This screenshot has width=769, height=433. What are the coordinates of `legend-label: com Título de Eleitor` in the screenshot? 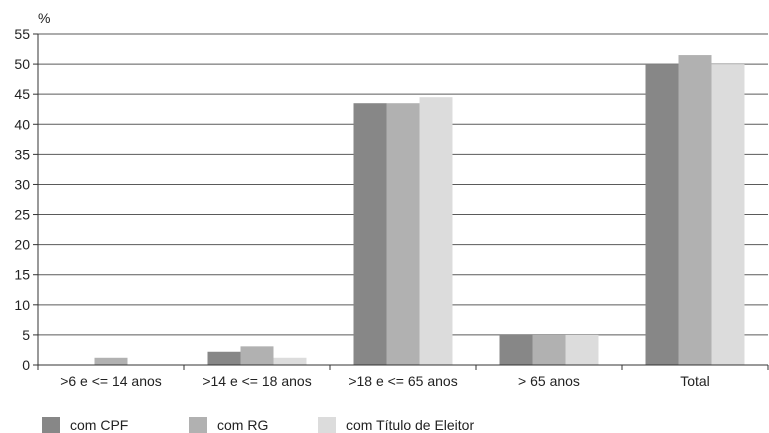 It's located at (410, 425).